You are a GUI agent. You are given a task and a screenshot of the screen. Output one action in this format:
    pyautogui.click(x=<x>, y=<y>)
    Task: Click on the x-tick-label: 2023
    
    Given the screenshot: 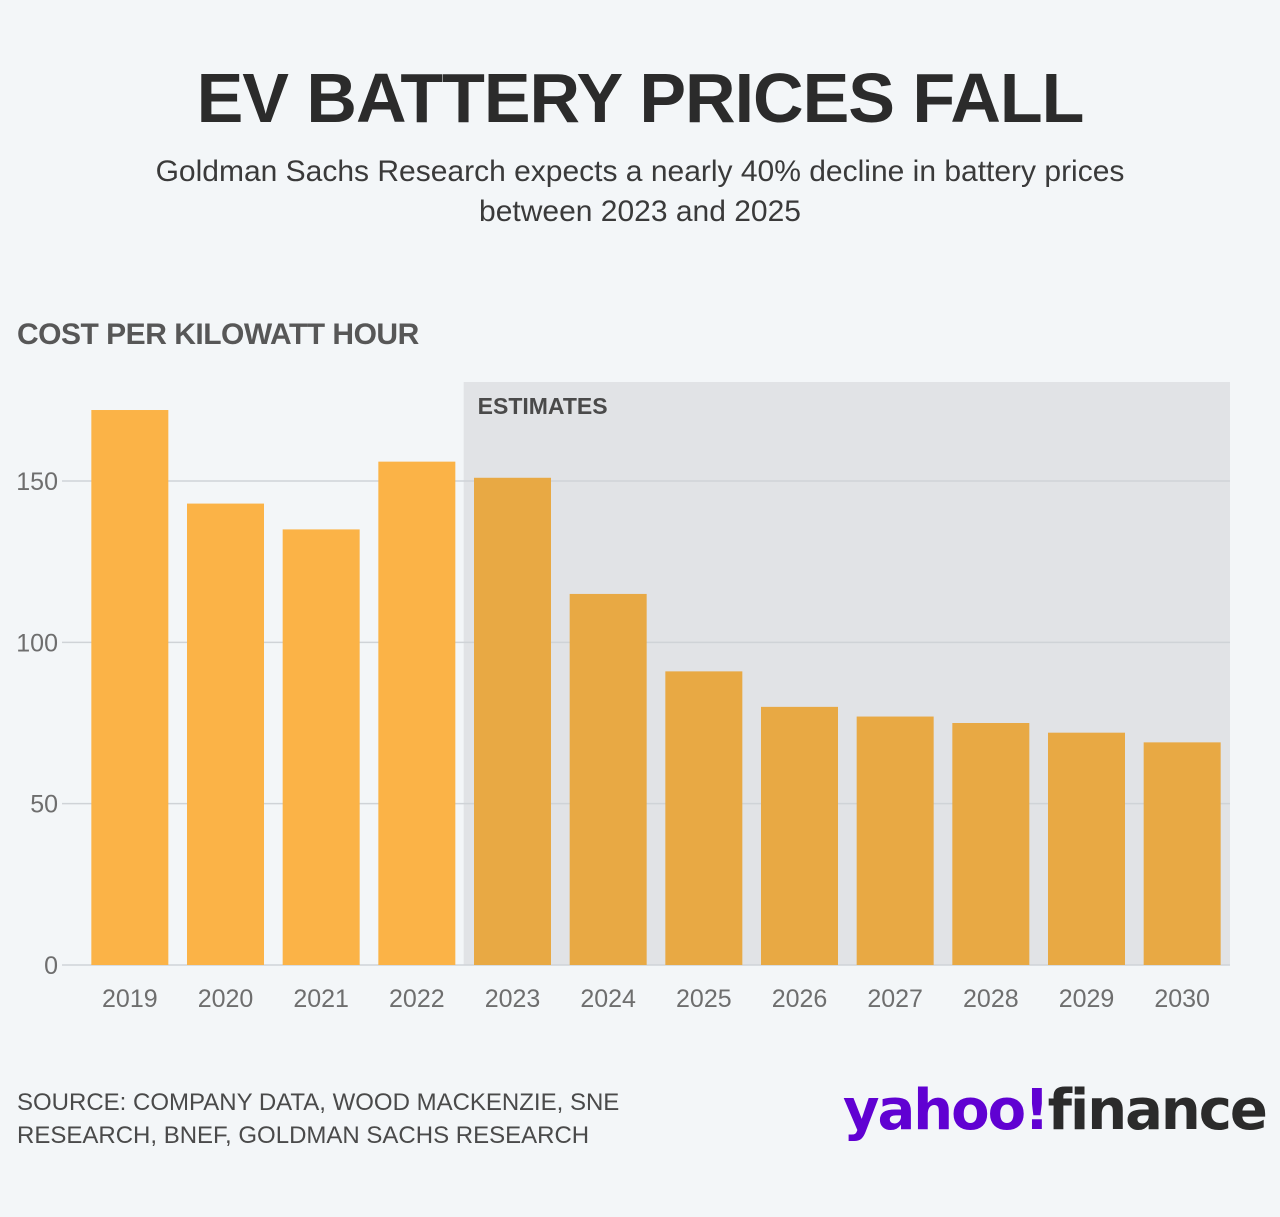 What is the action you would take?
    pyautogui.click(x=513, y=999)
    